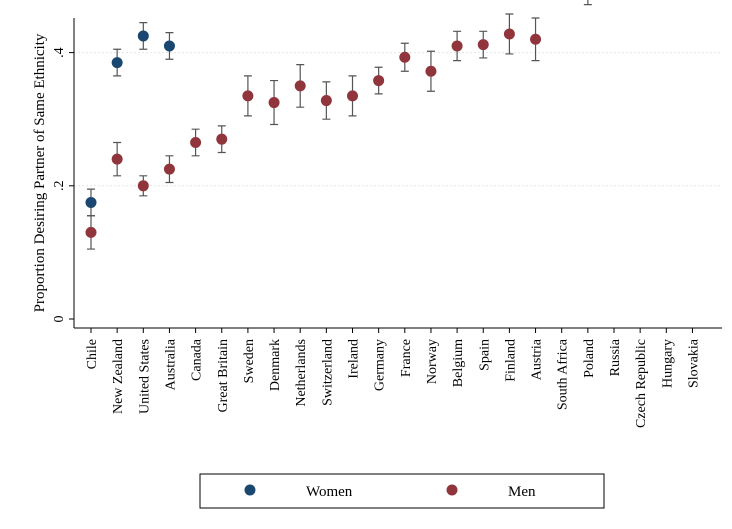  Describe the element at coordinates (587, 3) in the screenshot. I see `error-bar` at that location.